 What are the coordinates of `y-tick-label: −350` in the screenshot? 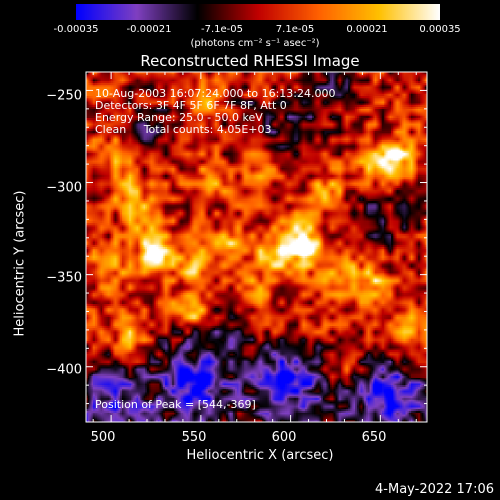 It's located at (64, 278).